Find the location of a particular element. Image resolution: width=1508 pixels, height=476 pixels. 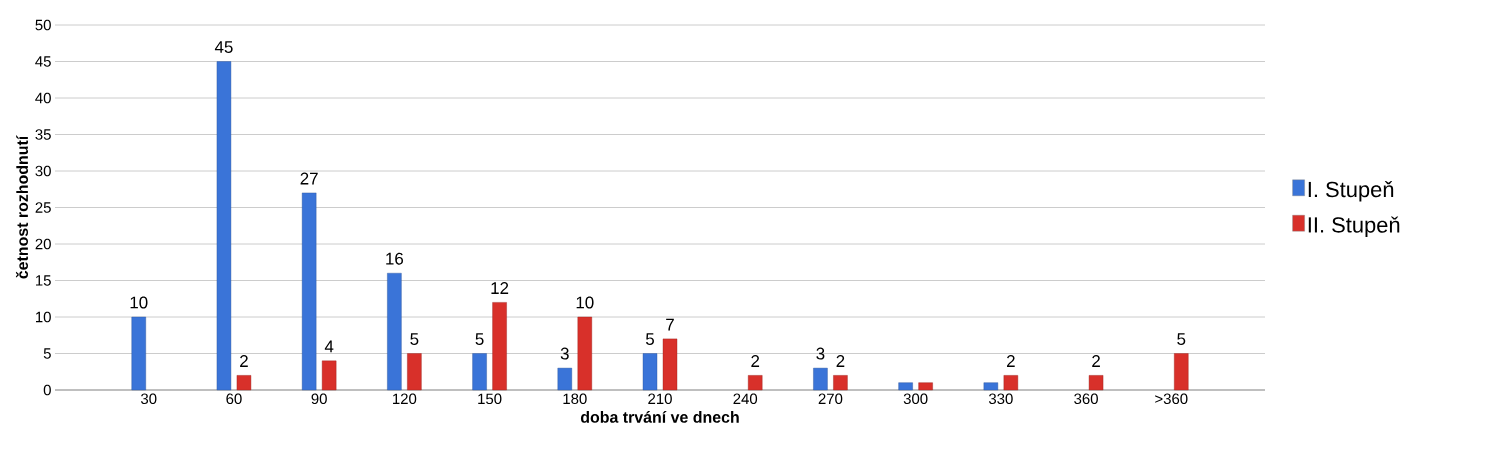

x-tick-label: 180 is located at coordinates (575, 399).